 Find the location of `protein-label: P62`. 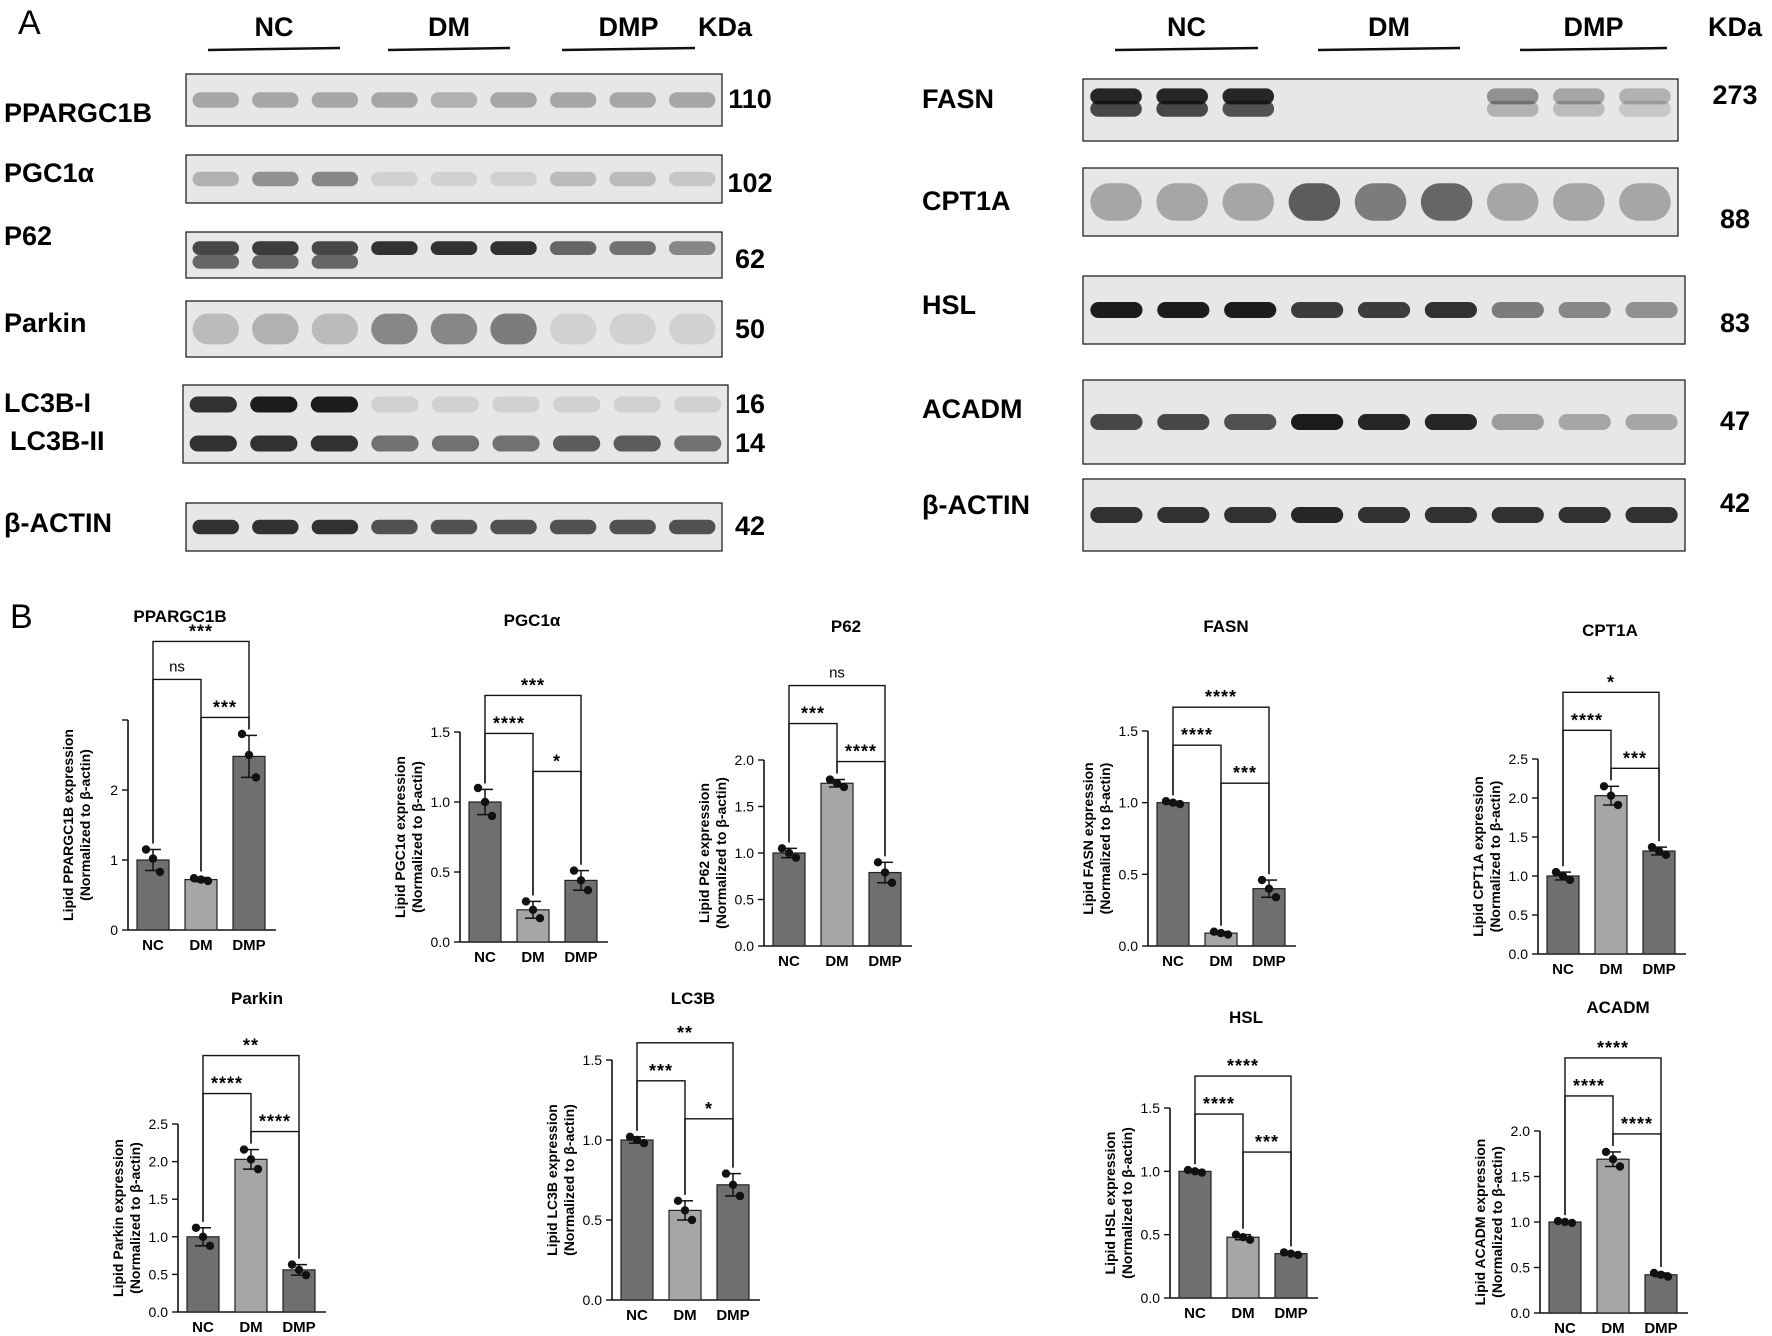

protein-label: P62 is located at coordinates (28, 236).